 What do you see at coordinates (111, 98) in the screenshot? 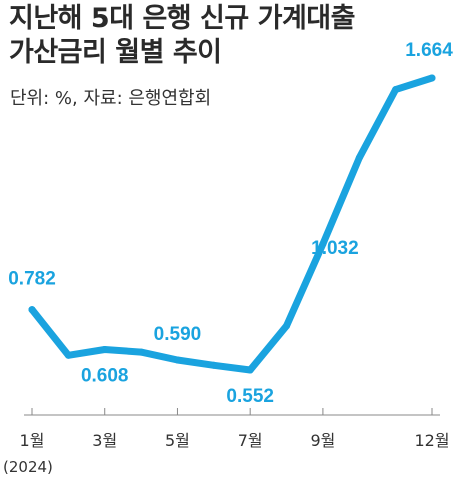
I see `unit-source-note: 단위: %, 자료: 은행연합회` at bounding box center [111, 98].